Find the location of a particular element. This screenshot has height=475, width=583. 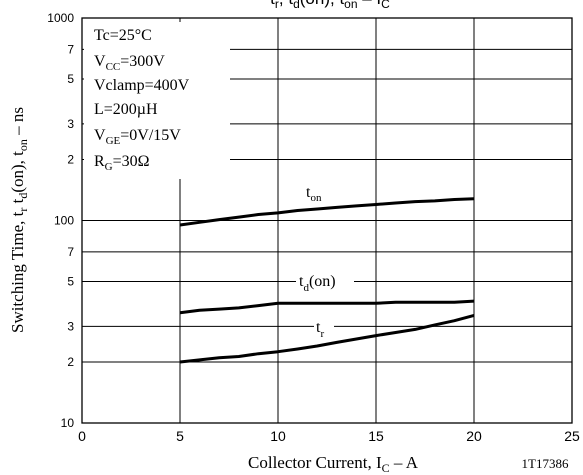

series-line-tr is located at coordinates (327, 338).